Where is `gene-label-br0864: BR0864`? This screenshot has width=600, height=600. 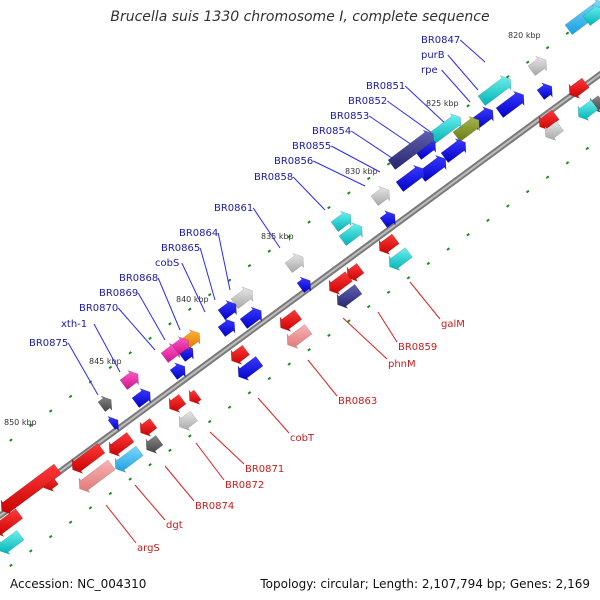 gene-label-br0864: BR0864 is located at coordinates (198, 233).